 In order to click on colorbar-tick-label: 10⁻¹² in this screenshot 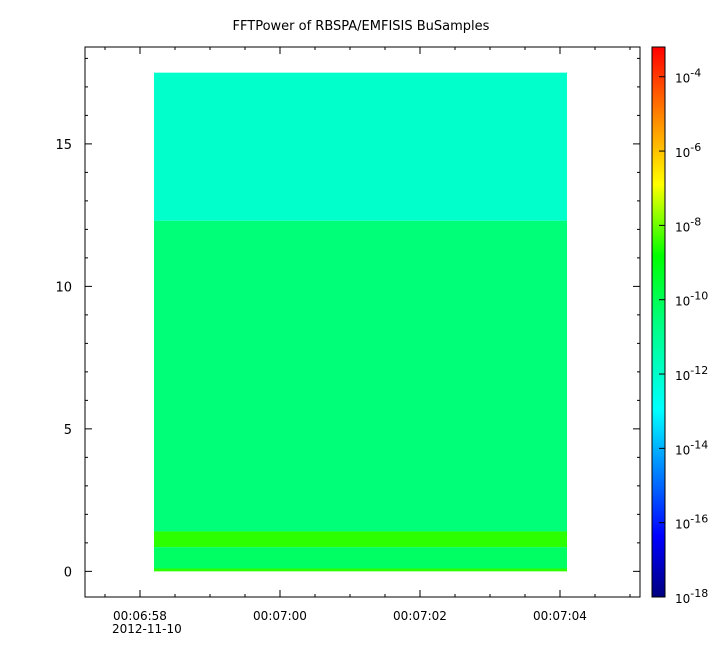, I will do `click(691, 373)`.